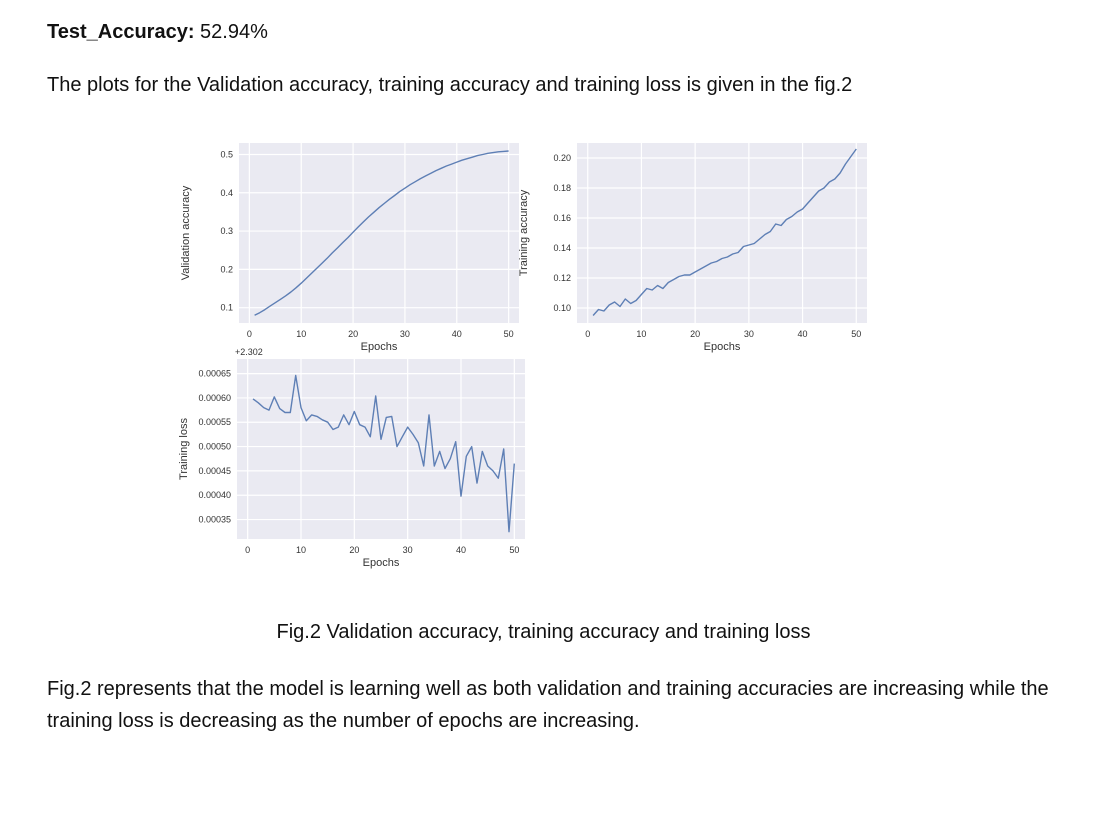 Image resolution: width=1100 pixels, height=825 pixels. Describe the element at coordinates (214, 520) in the screenshot. I see `y-tick-label: 0.00035` at that location.